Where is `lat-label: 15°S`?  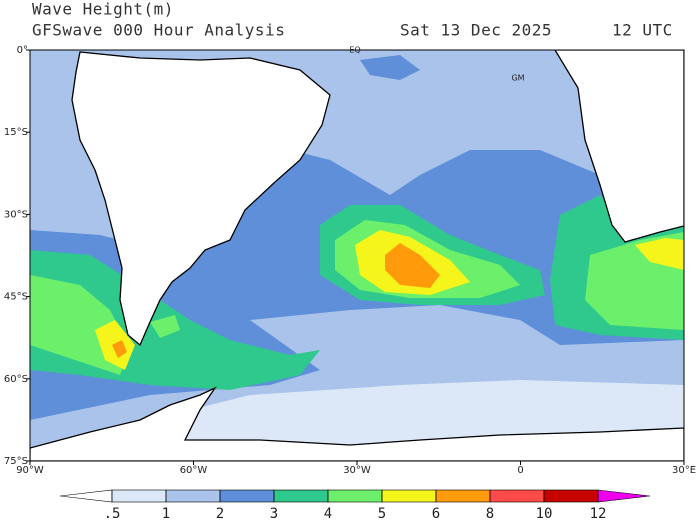 lat-label: 15°S is located at coordinates (16, 132).